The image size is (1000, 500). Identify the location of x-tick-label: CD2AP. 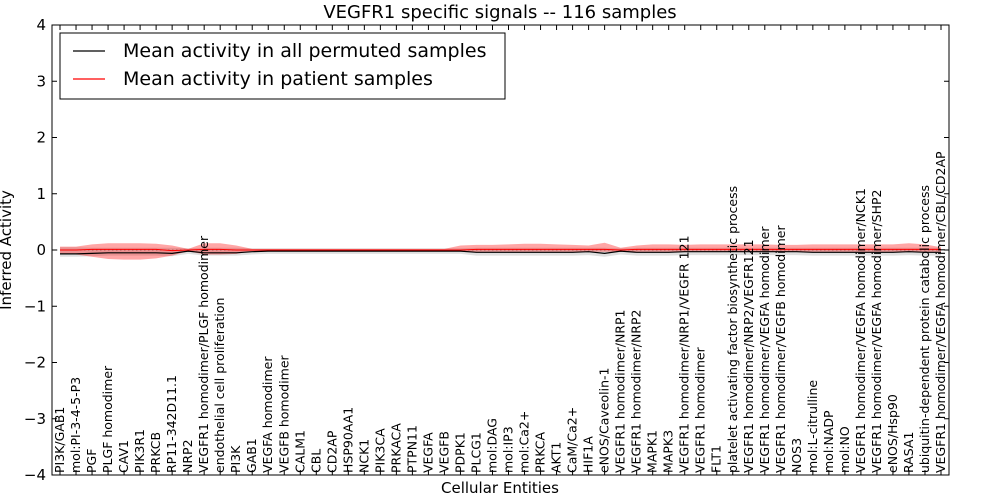
(331, 451).